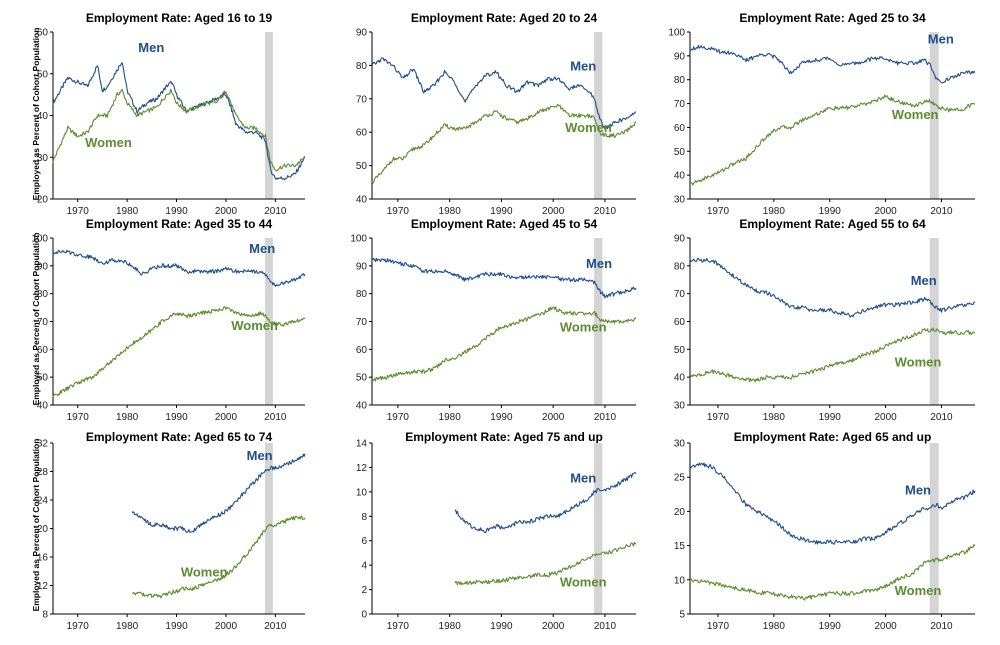  I want to click on y-tick-label: 32, so click(43, 444).